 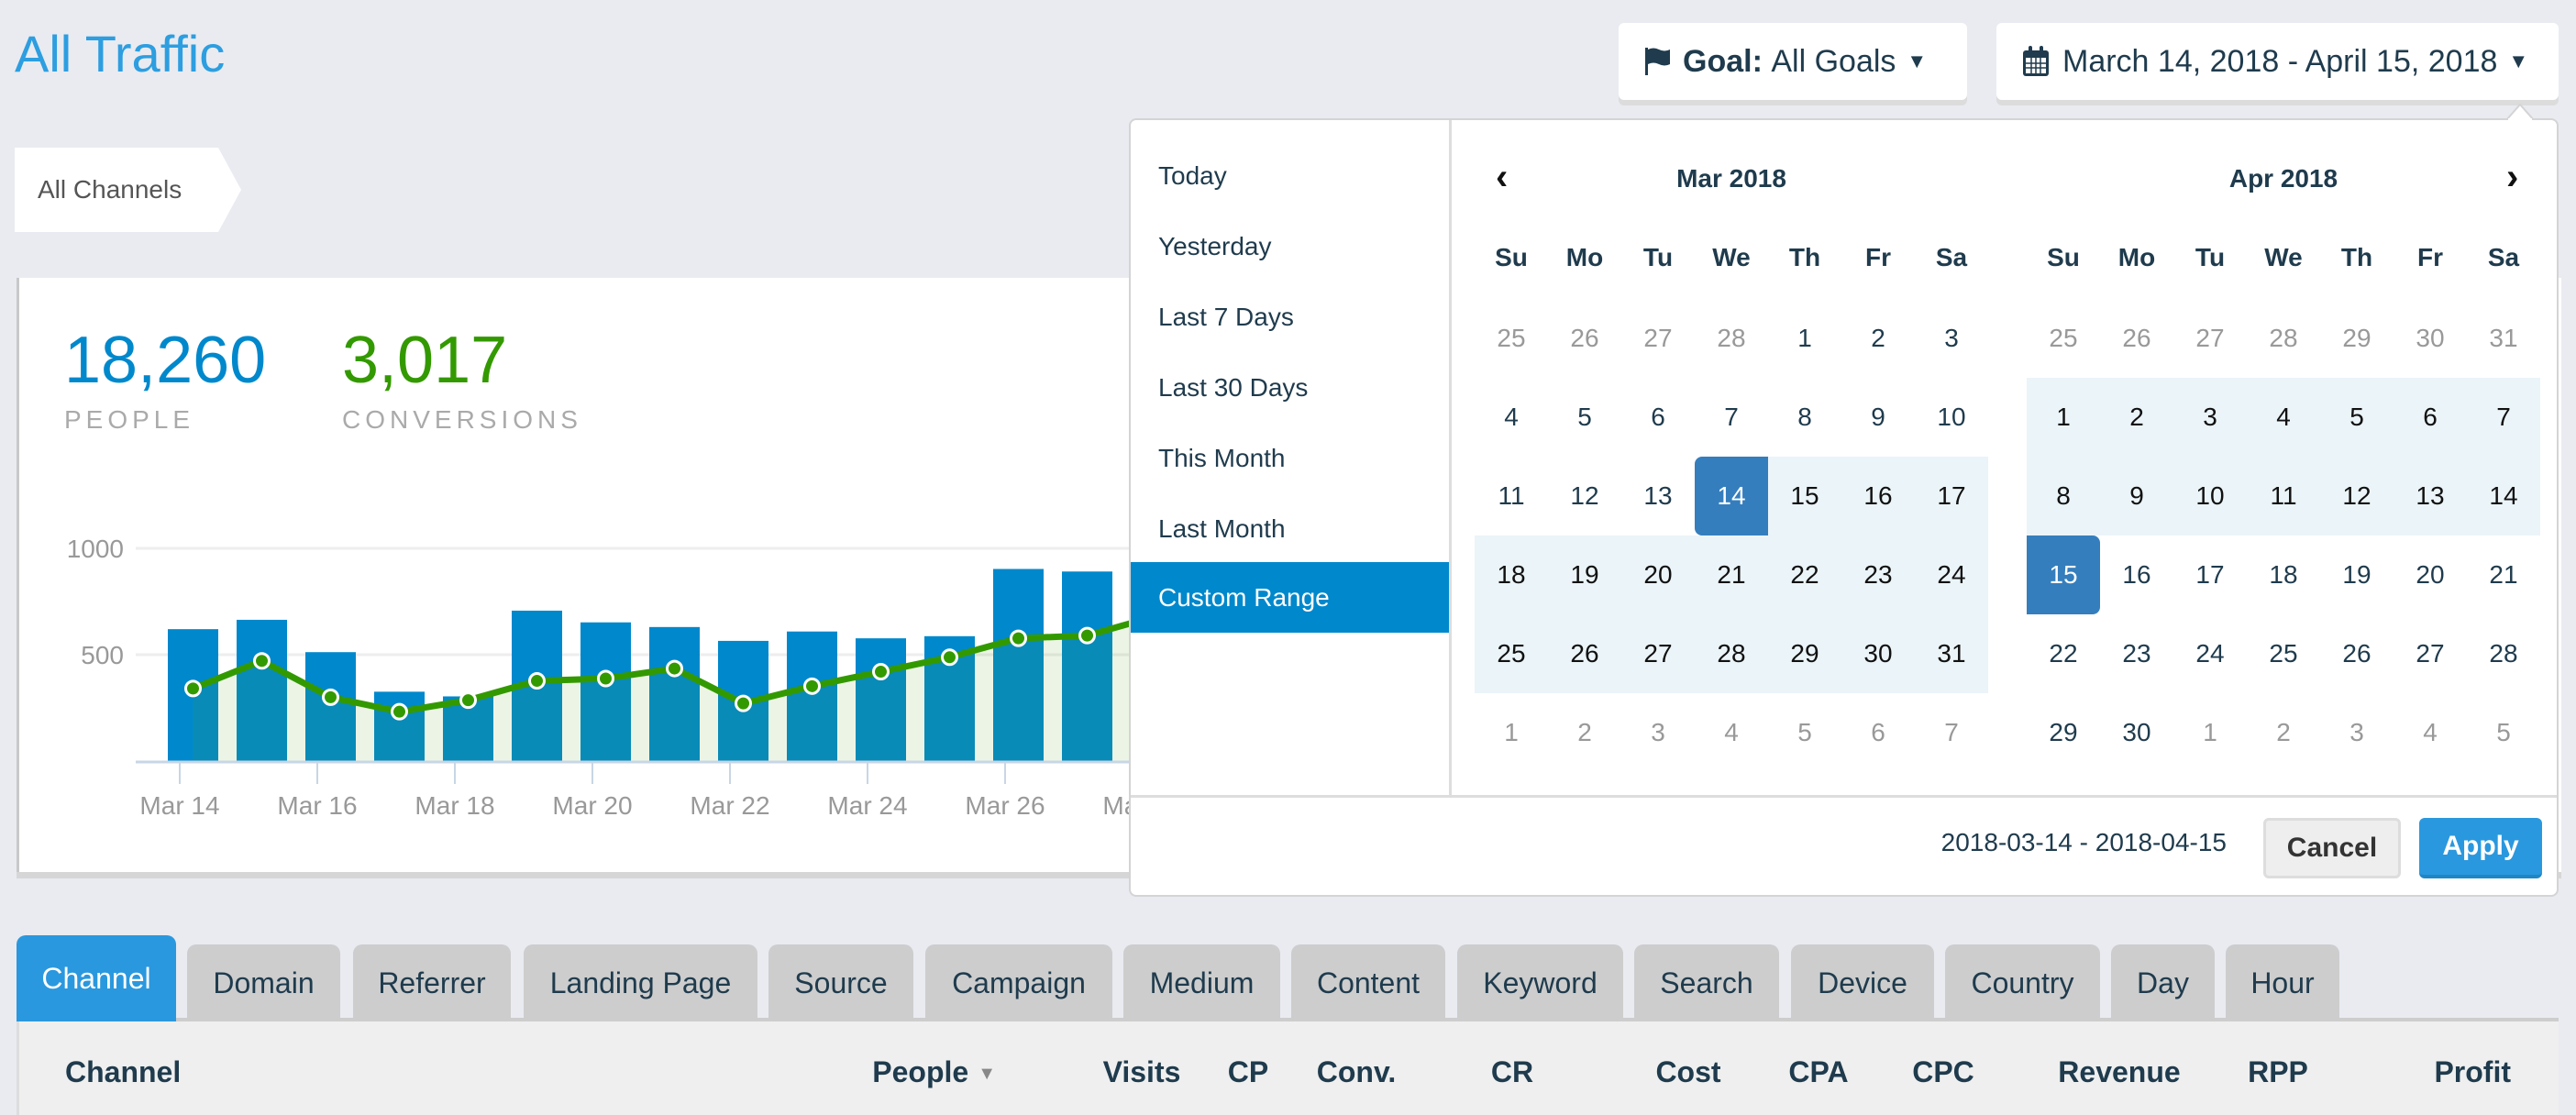 I want to click on tab-device: Device, so click(x=1862, y=982).